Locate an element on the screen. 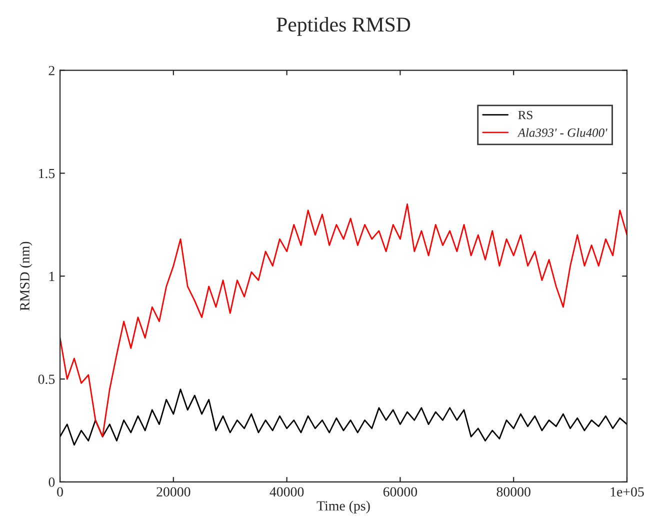 The height and width of the screenshot is (521, 667). y-tick-label: 1 is located at coordinates (51, 276).